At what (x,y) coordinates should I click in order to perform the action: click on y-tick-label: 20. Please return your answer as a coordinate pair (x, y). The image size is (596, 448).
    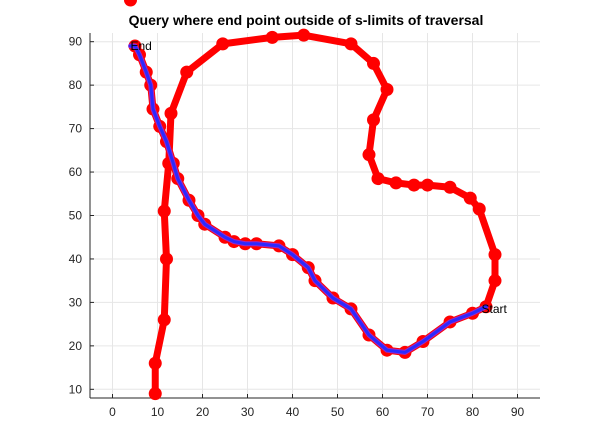
    Looking at the image, I should click on (76, 346).